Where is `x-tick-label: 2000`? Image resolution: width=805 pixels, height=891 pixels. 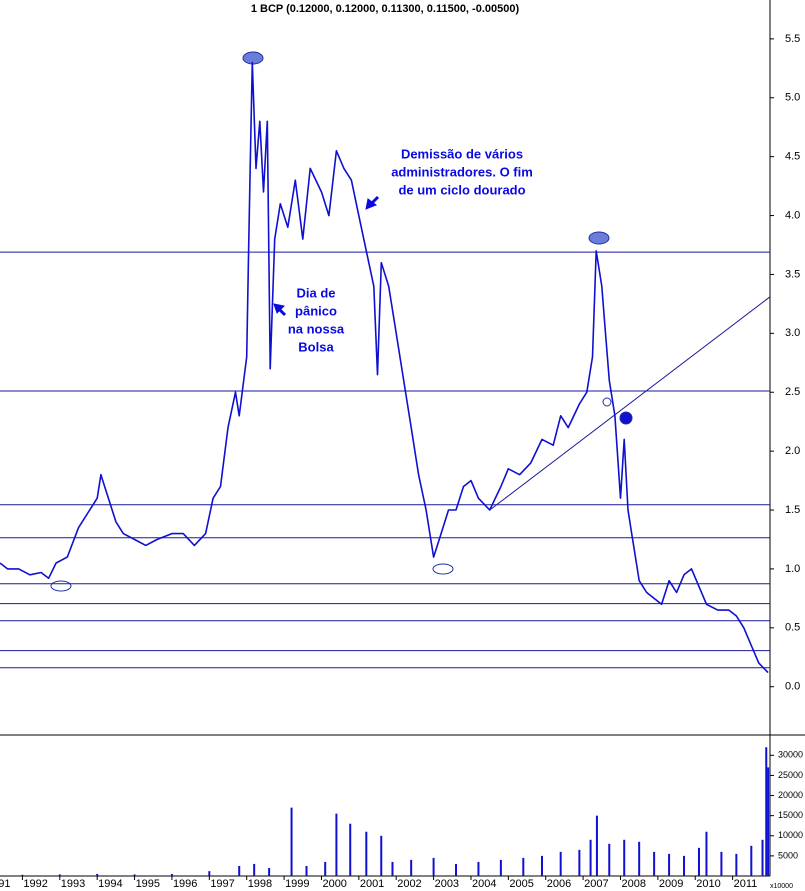 x-tick-label: 2000 is located at coordinates (334, 884).